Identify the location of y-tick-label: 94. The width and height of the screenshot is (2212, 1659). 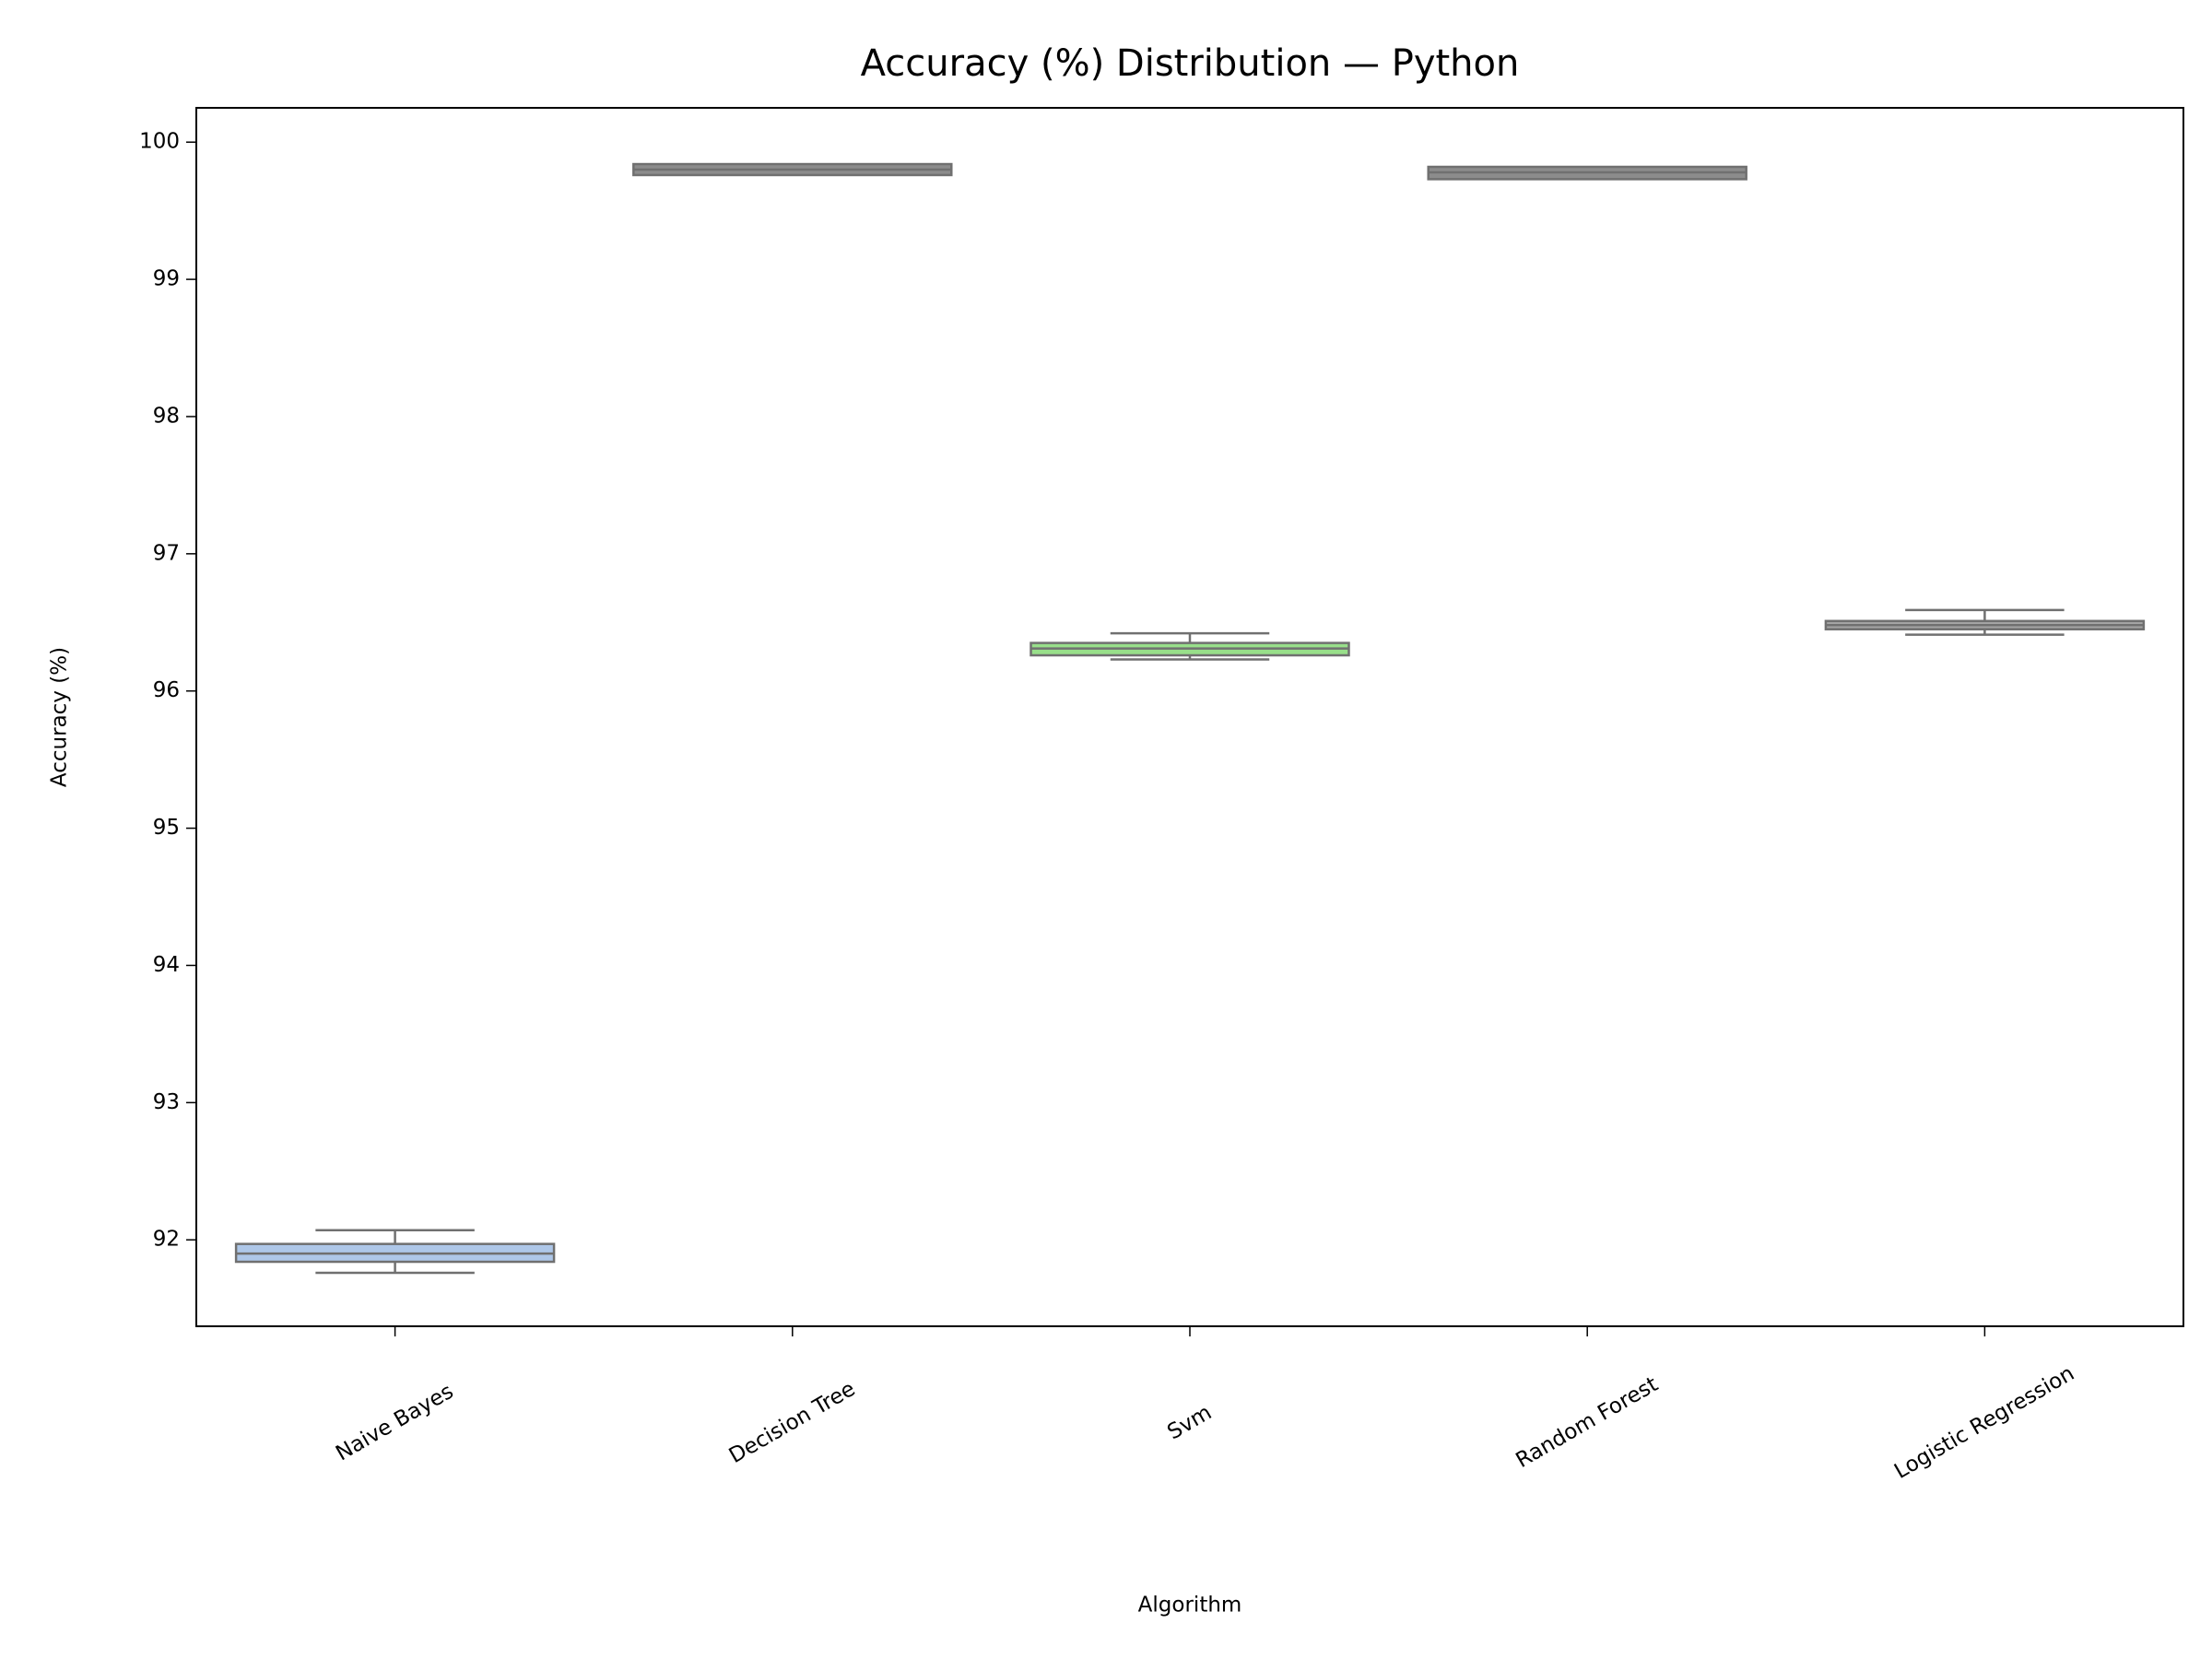
(166, 965).